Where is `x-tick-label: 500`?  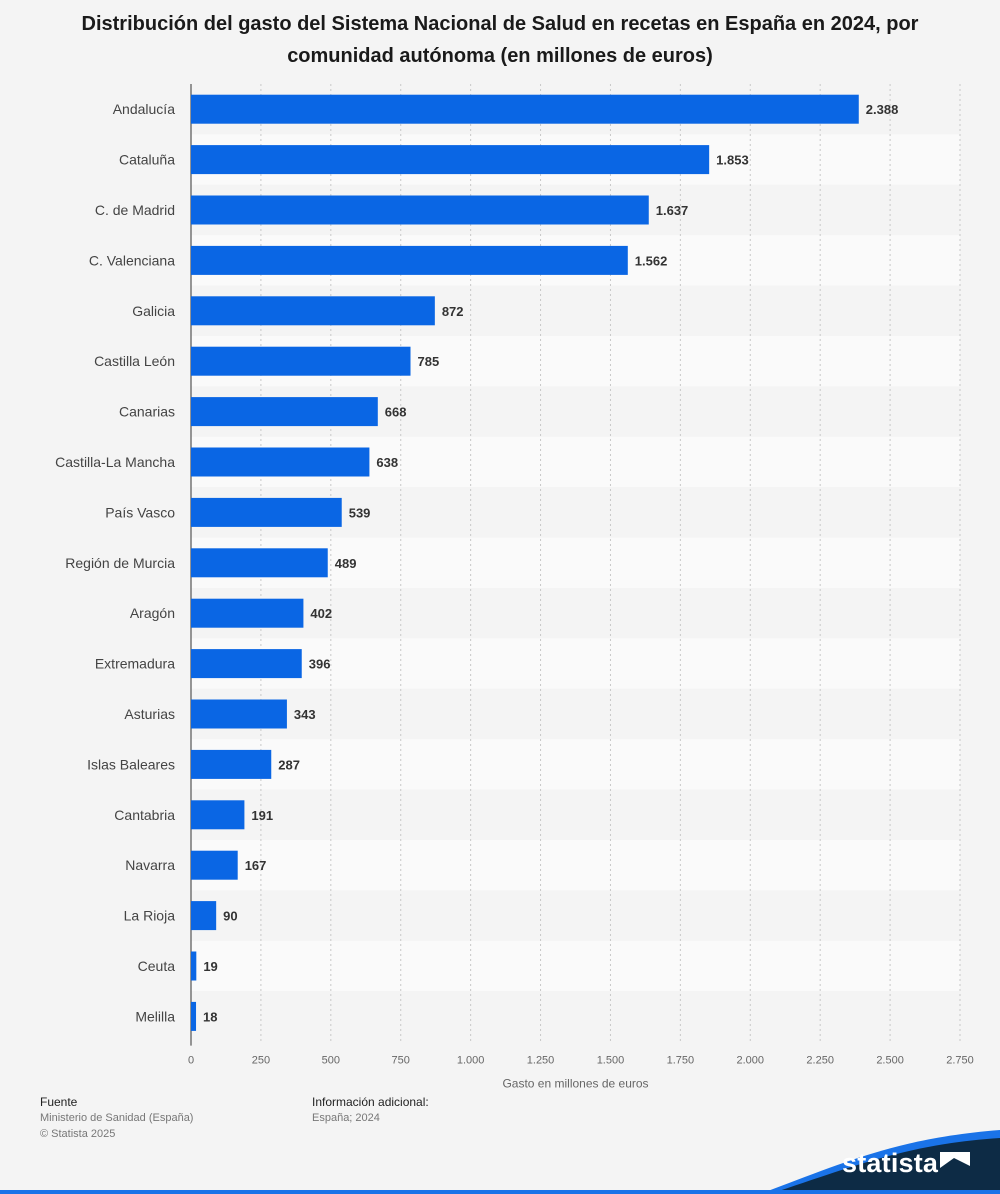 x-tick-label: 500 is located at coordinates (331, 1061).